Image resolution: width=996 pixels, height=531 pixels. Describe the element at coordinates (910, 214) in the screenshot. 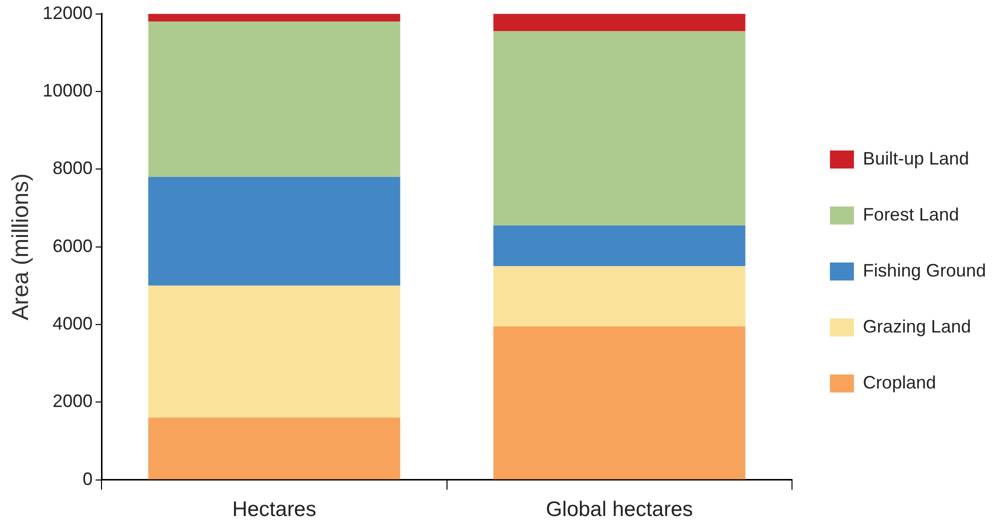

I see `legend-label: Forest Land` at that location.